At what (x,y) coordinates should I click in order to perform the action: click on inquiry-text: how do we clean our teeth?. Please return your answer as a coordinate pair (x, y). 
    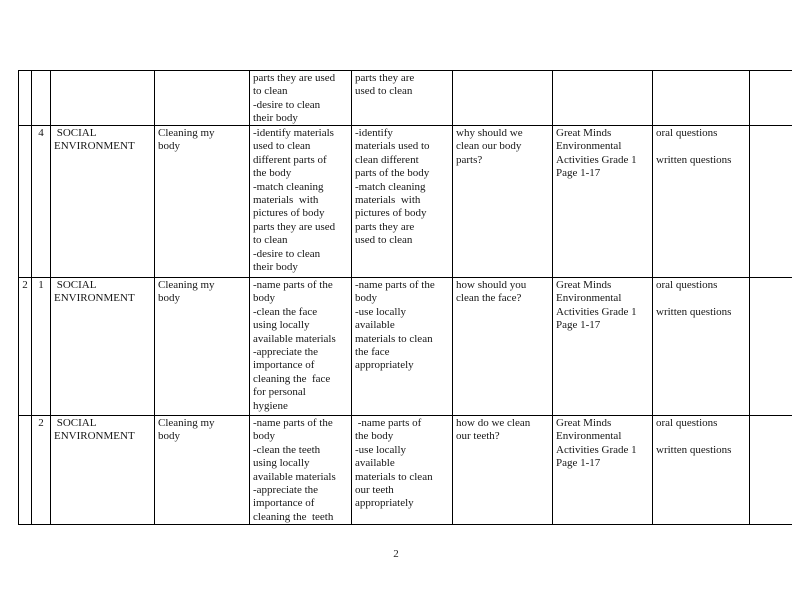
    Looking at the image, I should click on (493, 430).